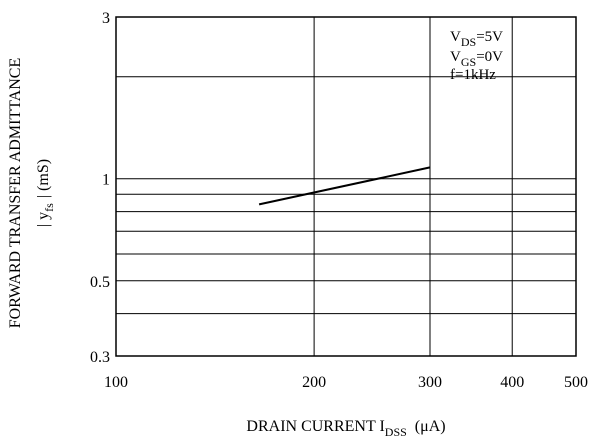 This screenshot has width=593, height=441. Describe the element at coordinates (43, 178) in the screenshot. I see `y-axis-title-post: | (mS)` at that location.